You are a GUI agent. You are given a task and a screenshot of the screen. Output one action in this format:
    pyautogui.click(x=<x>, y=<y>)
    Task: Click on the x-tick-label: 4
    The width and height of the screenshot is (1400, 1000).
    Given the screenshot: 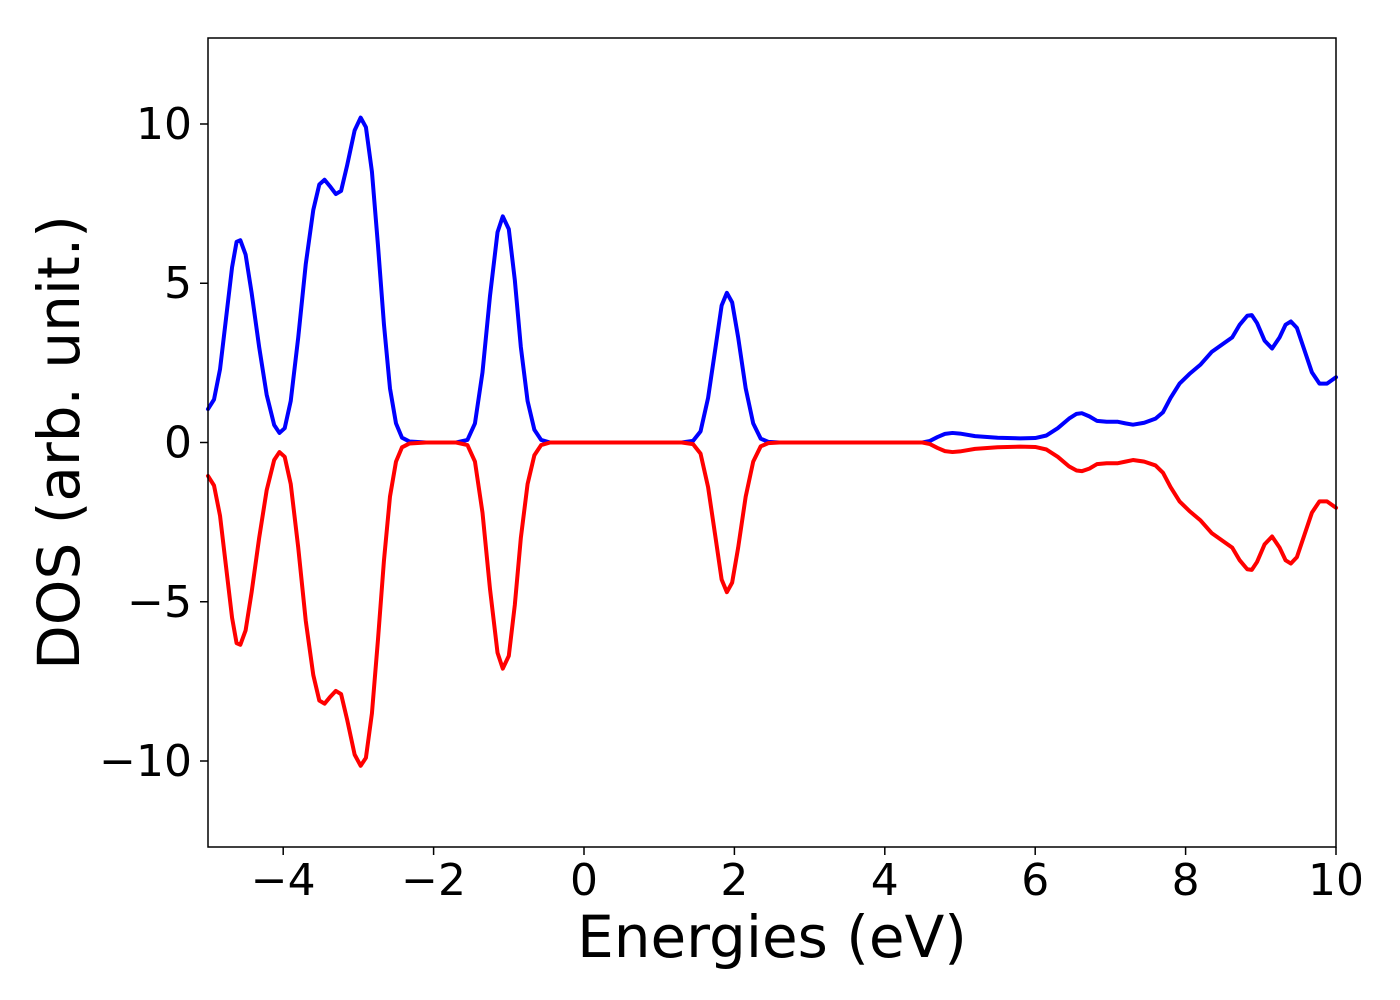 What is the action you would take?
    pyautogui.click(x=885, y=880)
    